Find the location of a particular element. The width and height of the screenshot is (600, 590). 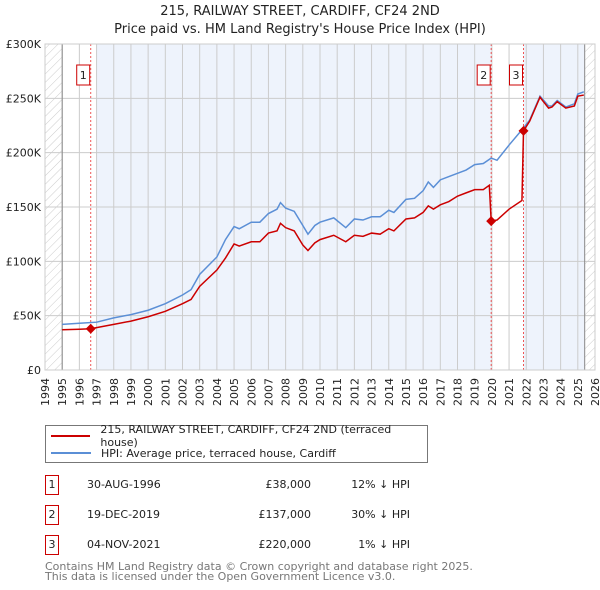

x-tick-label: 2006 is located at coordinates (251, 392).